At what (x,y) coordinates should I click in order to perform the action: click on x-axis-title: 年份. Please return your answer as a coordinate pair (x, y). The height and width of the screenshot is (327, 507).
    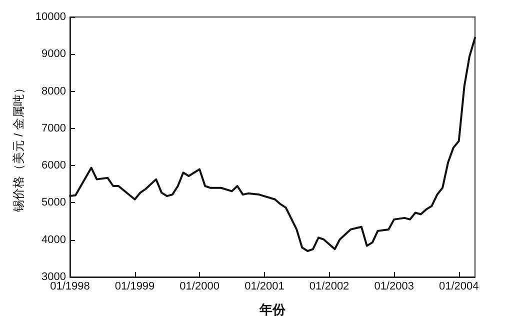
    Looking at the image, I should click on (272, 309).